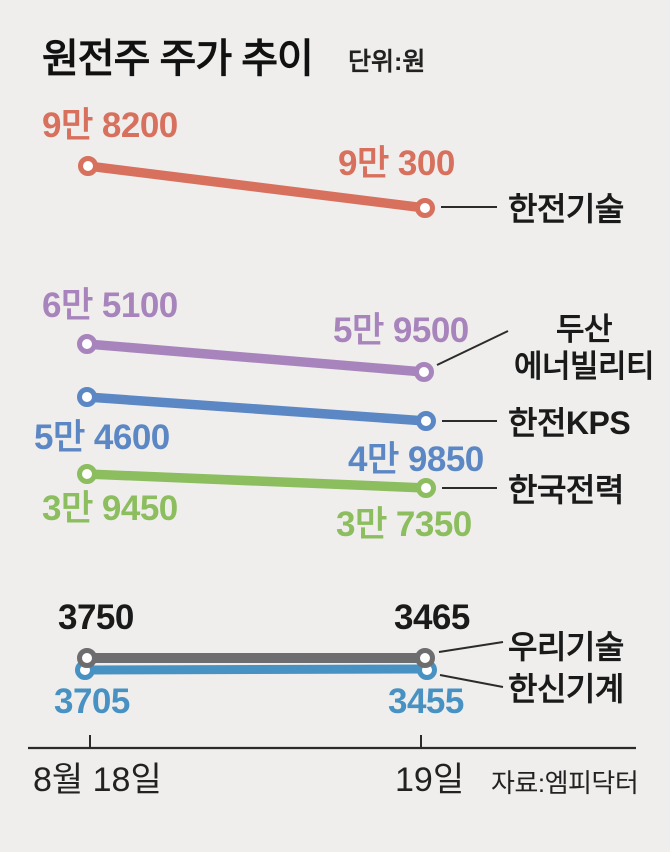  What do you see at coordinates (425, 208) in the screenshot?
I see `kepco-enc-point-aug19` at bounding box center [425, 208].